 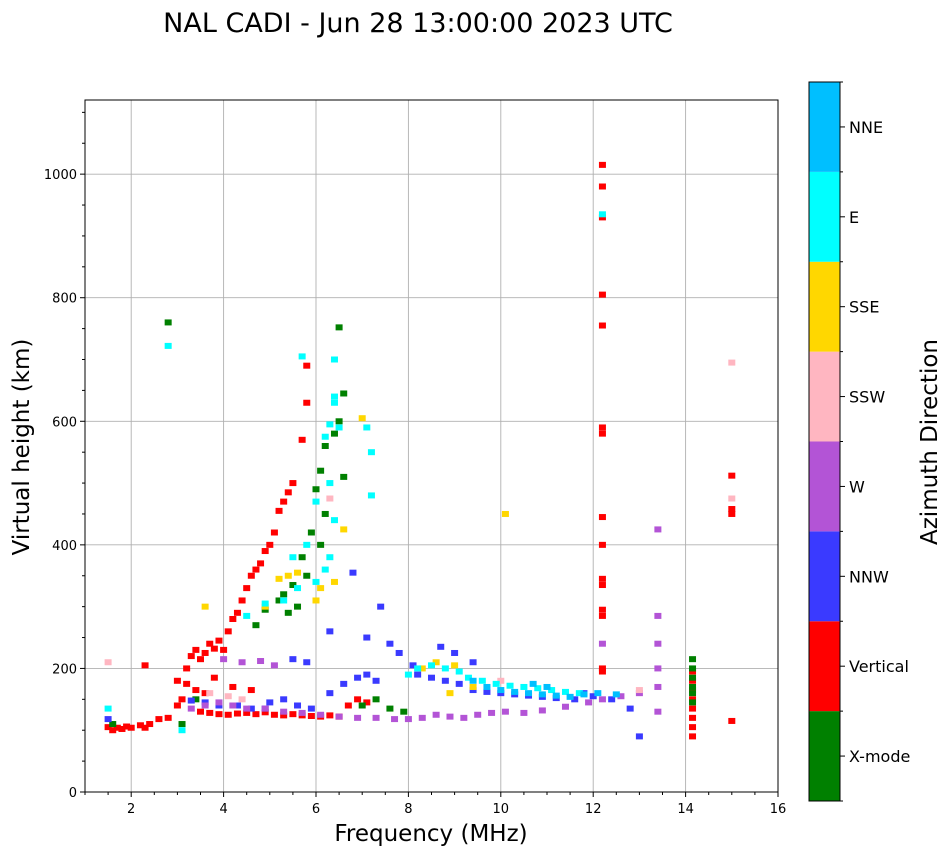 What do you see at coordinates (60, 175) in the screenshot?
I see `y-tick-label: 1000` at bounding box center [60, 175].